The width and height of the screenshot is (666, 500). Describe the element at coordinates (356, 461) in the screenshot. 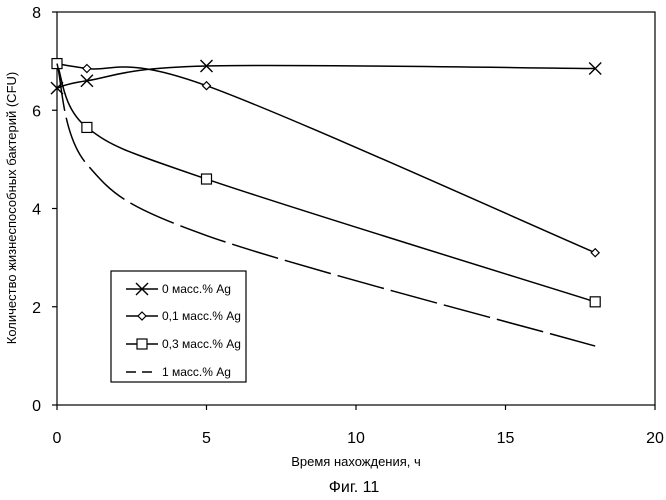

I see `x-axis-label: Время нахождения, ч` at that location.